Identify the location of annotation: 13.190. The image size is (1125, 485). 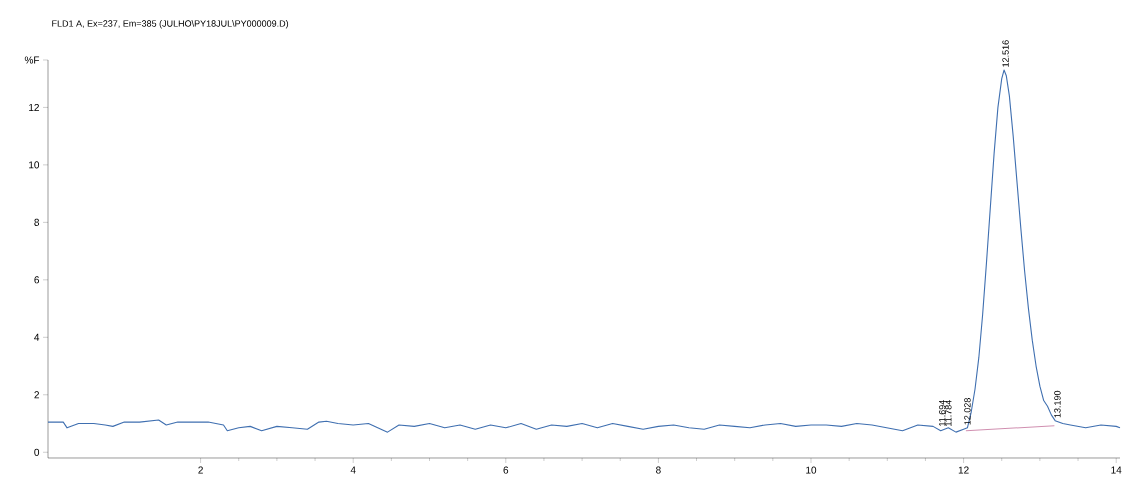
(1057, 404).